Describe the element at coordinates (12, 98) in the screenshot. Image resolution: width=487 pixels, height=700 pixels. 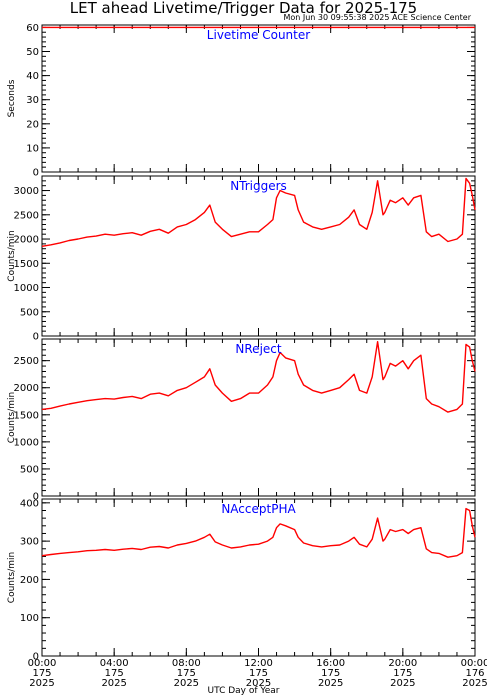
I see `y-axis-label: Seconds` at that location.